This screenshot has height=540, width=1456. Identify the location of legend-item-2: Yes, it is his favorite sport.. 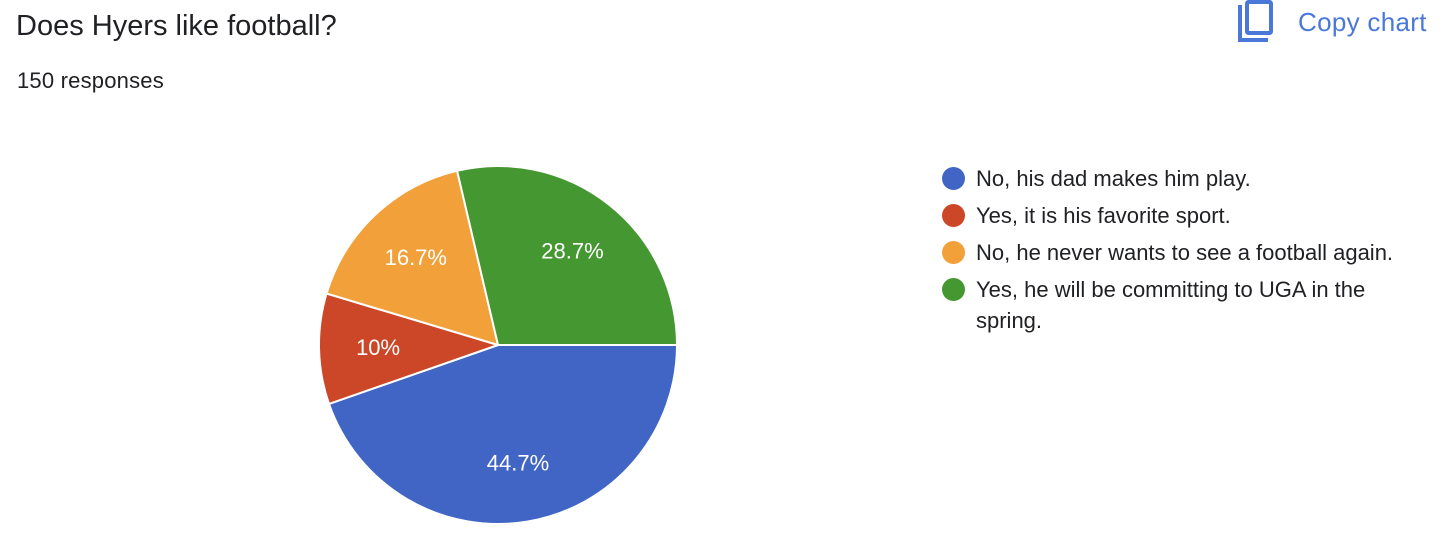
(1182, 215).